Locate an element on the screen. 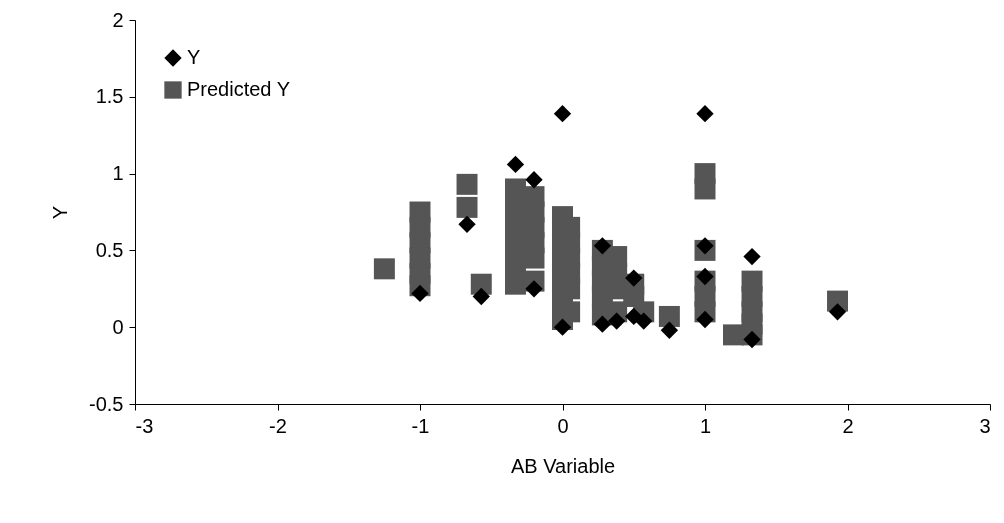 This screenshot has height=523, width=1004. y-tick-label: 2 is located at coordinates (118, 19).